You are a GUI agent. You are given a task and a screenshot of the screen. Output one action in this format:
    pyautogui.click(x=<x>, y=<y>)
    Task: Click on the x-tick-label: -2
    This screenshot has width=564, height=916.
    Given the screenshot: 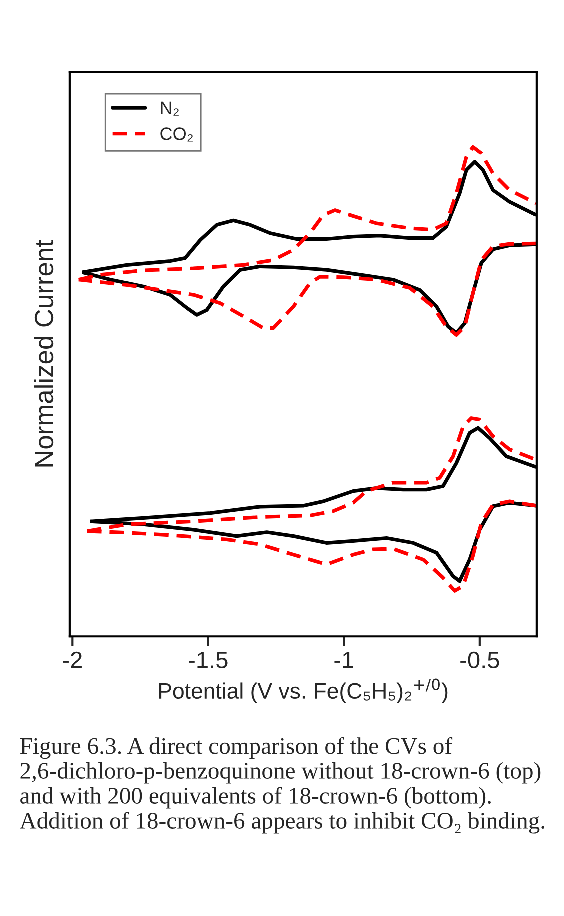 What is the action you would take?
    pyautogui.click(x=72, y=660)
    